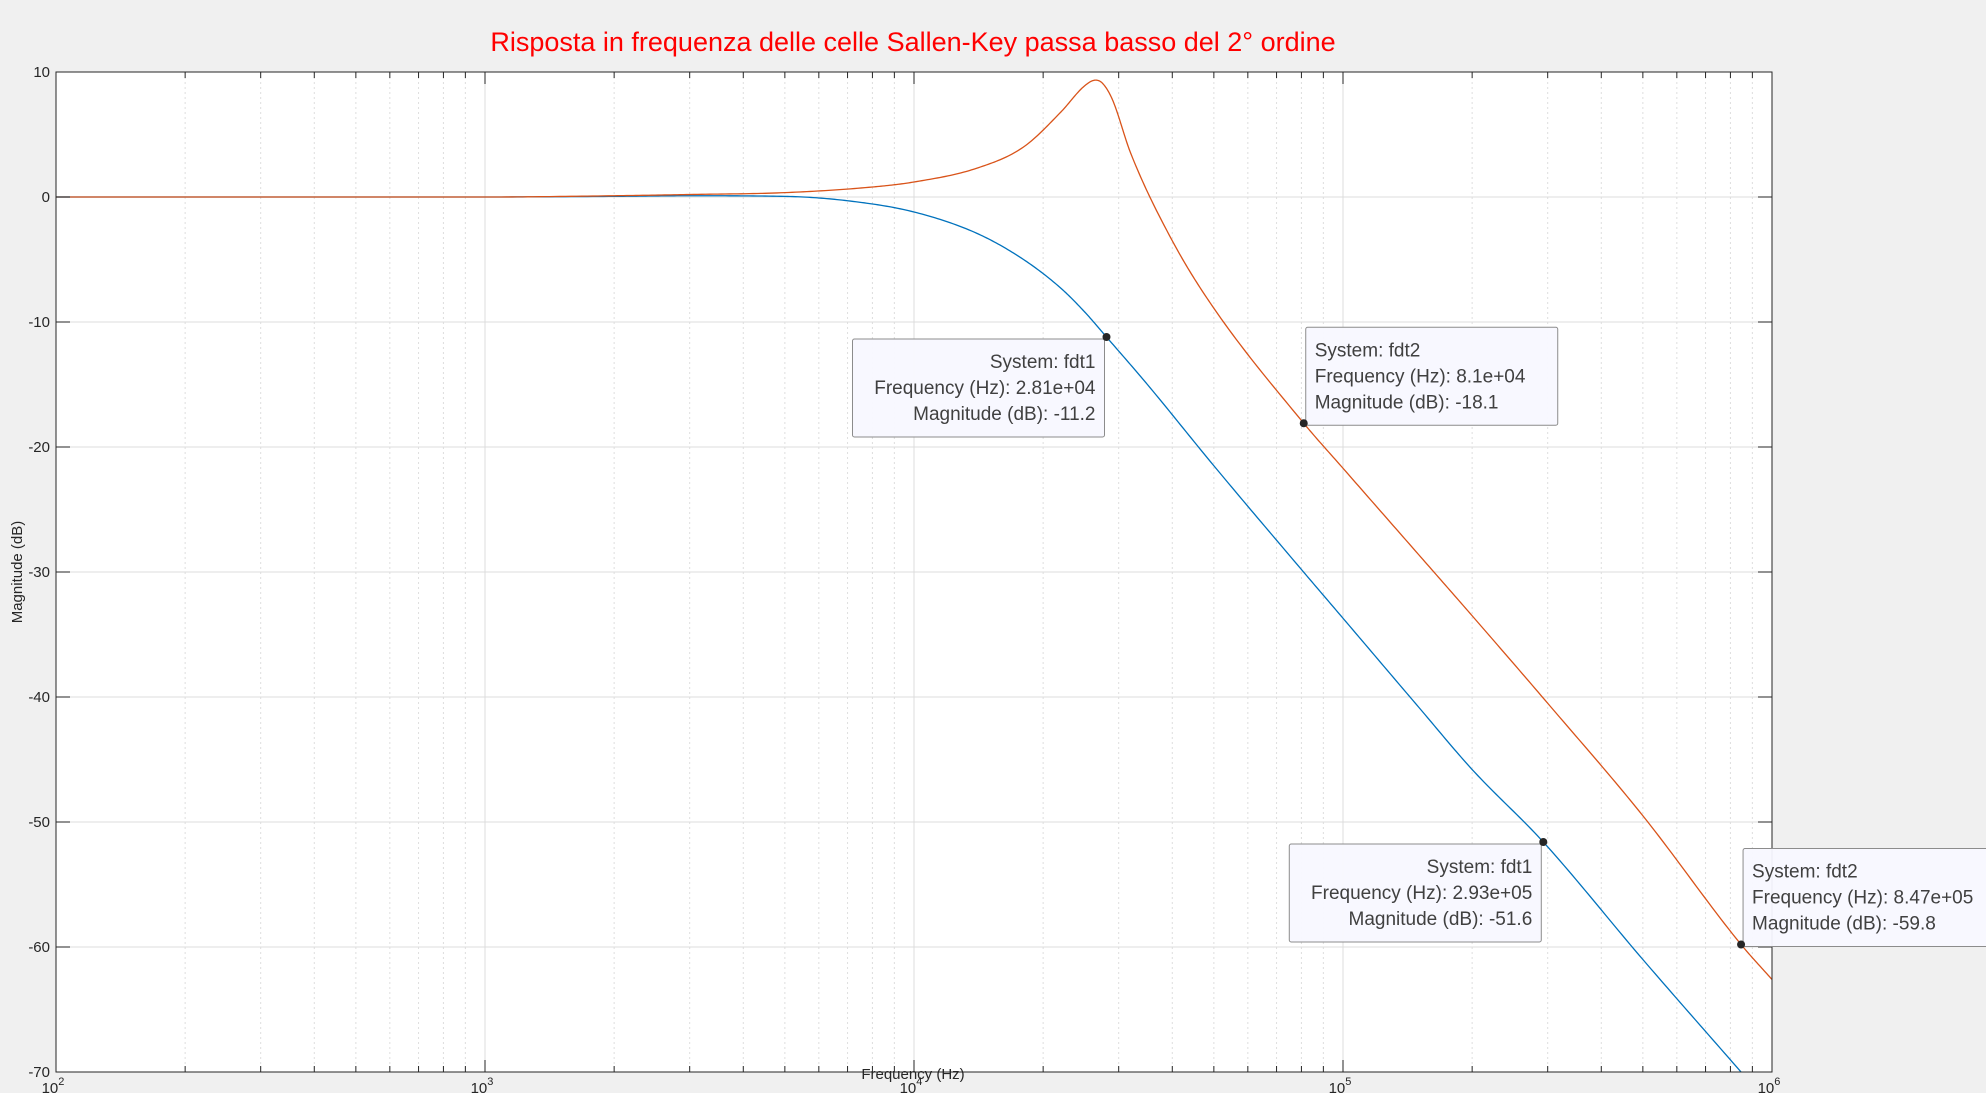 This screenshot has height=1093, width=1986. I want to click on x-tick-label: 104, so click(911, 1084).